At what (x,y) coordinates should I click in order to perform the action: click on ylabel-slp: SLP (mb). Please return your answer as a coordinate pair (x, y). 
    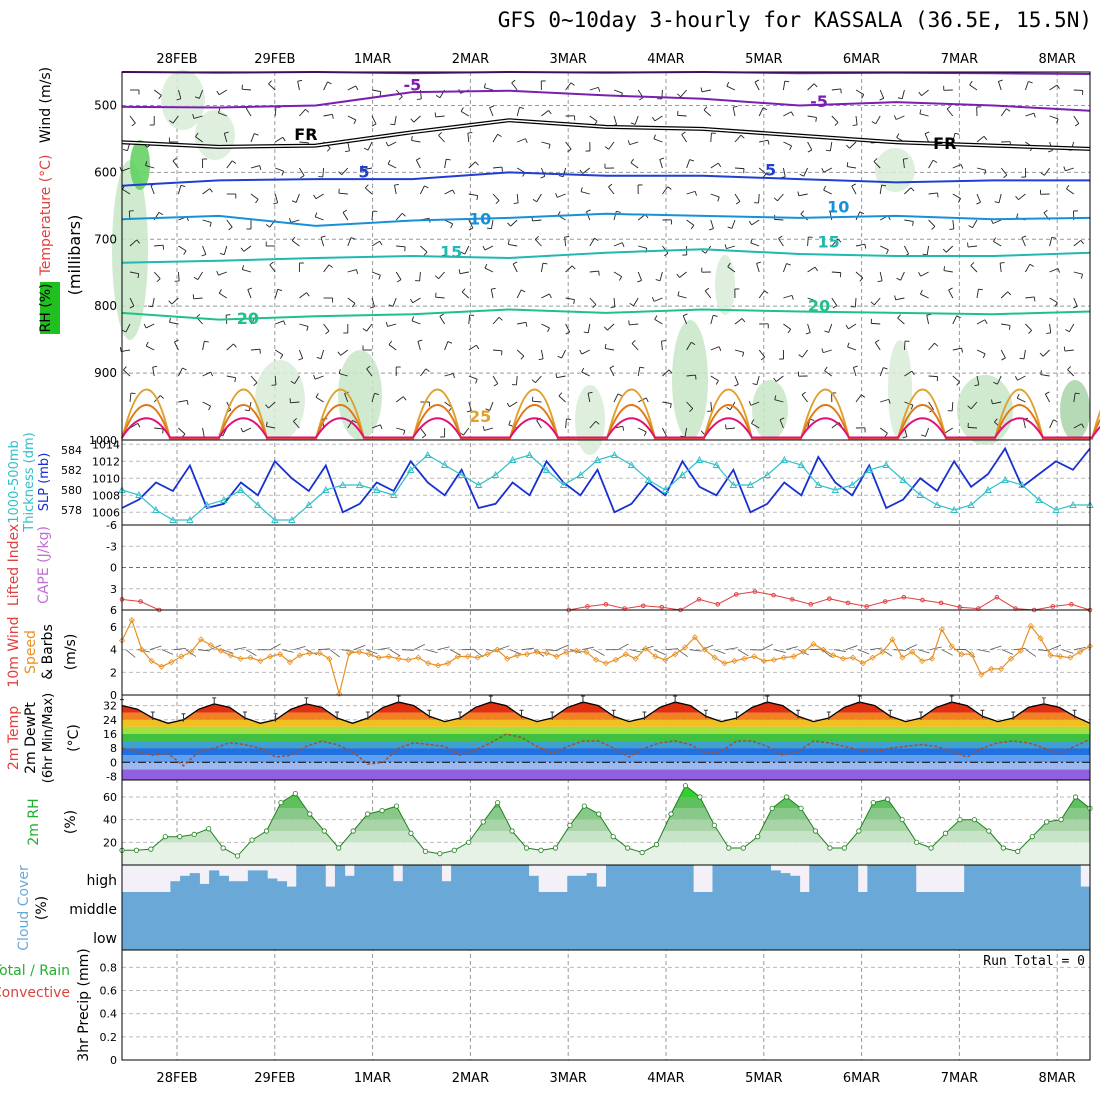
    Looking at the image, I should click on (44, 482).